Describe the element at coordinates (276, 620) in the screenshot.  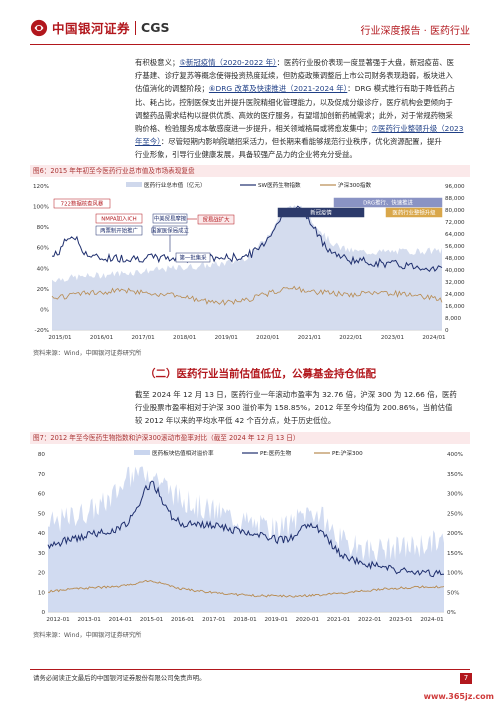
I see `x-tick: 2019-01` at that location.